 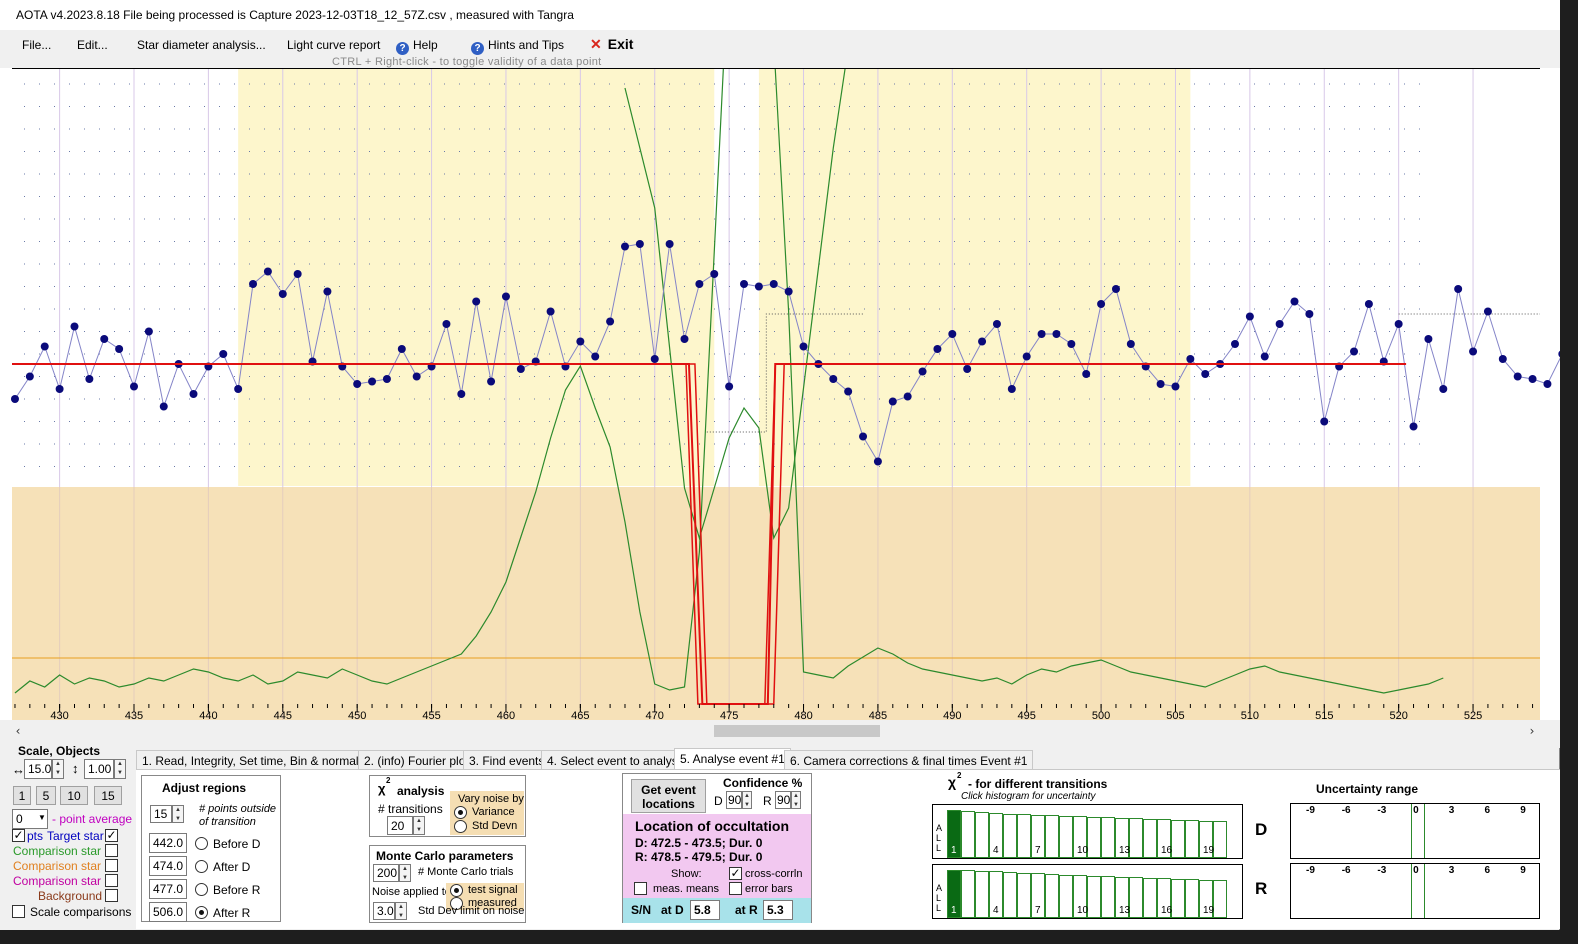 I want to click on confidence-r-stepper: ▲ ▼, so click(x=796, y=800).